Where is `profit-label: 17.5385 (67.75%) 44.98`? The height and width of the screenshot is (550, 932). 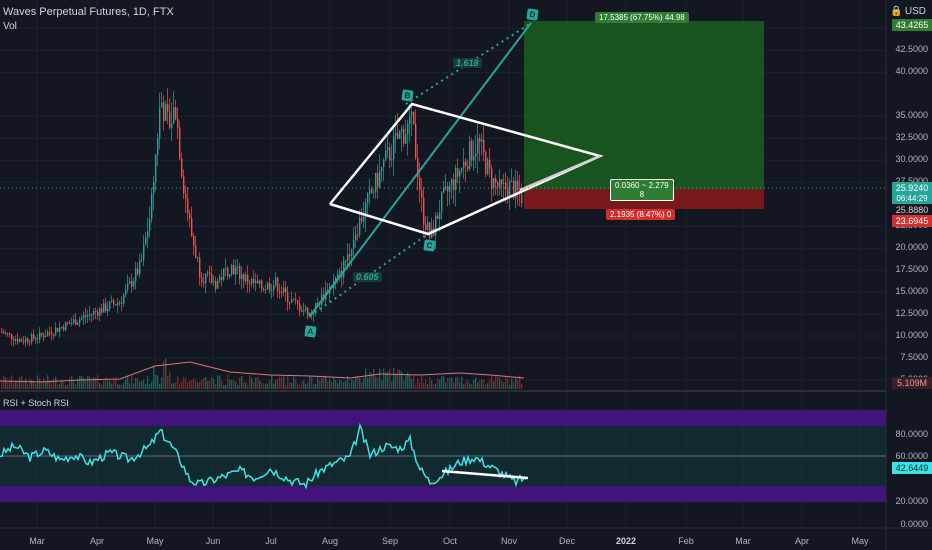
profit-label: 17.5385 (67.75%) 44.98 is located at coordinates (642, 17).